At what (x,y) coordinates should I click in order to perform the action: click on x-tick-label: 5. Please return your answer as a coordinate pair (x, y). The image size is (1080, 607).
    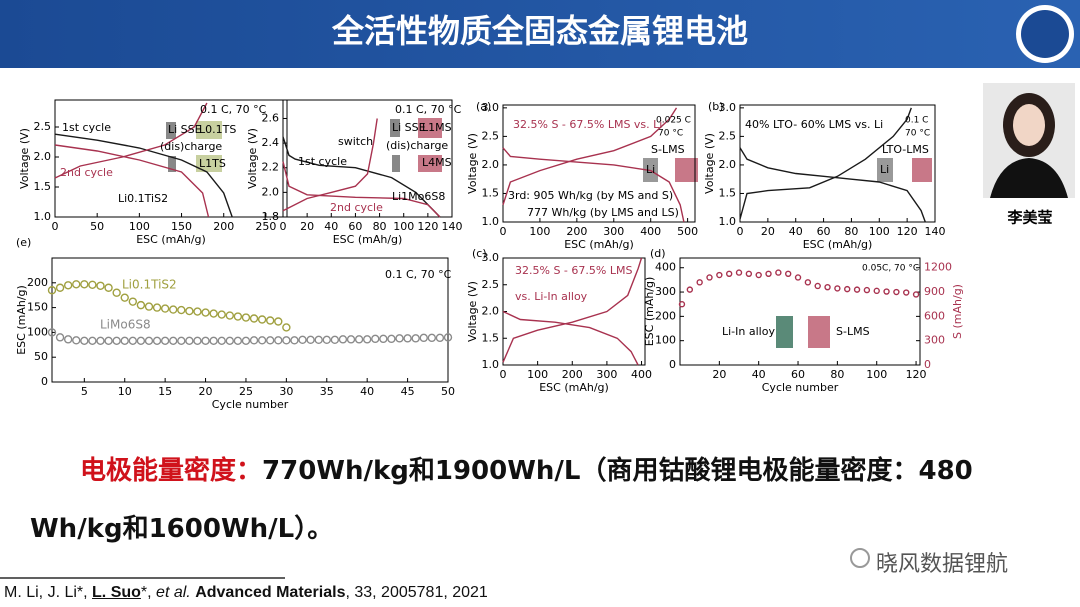
    Looking at the image, I should click on (84, 391).